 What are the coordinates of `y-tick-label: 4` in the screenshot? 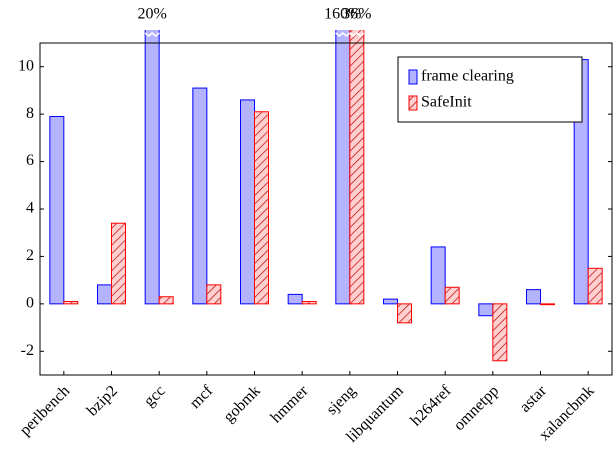 It's located at (30, 208).